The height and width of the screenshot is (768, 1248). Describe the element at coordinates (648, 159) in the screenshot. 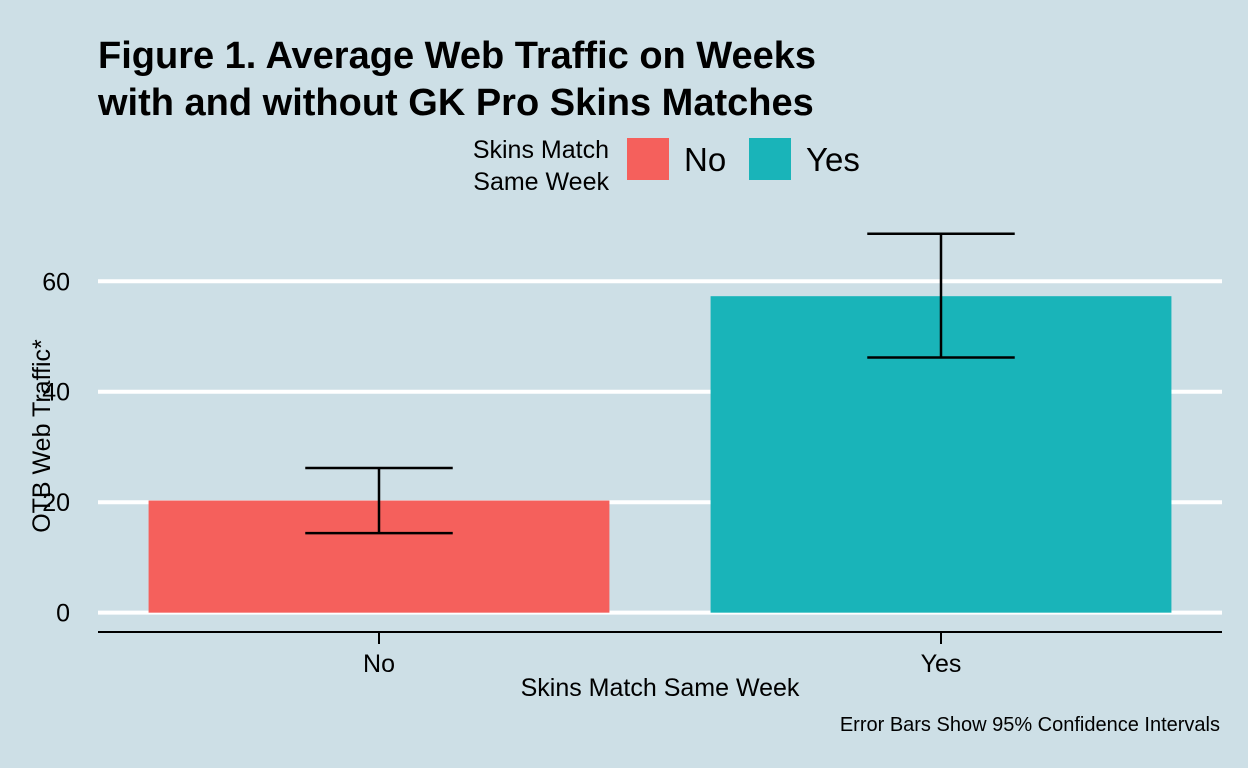

I see `legend-swatch-no` at that location.